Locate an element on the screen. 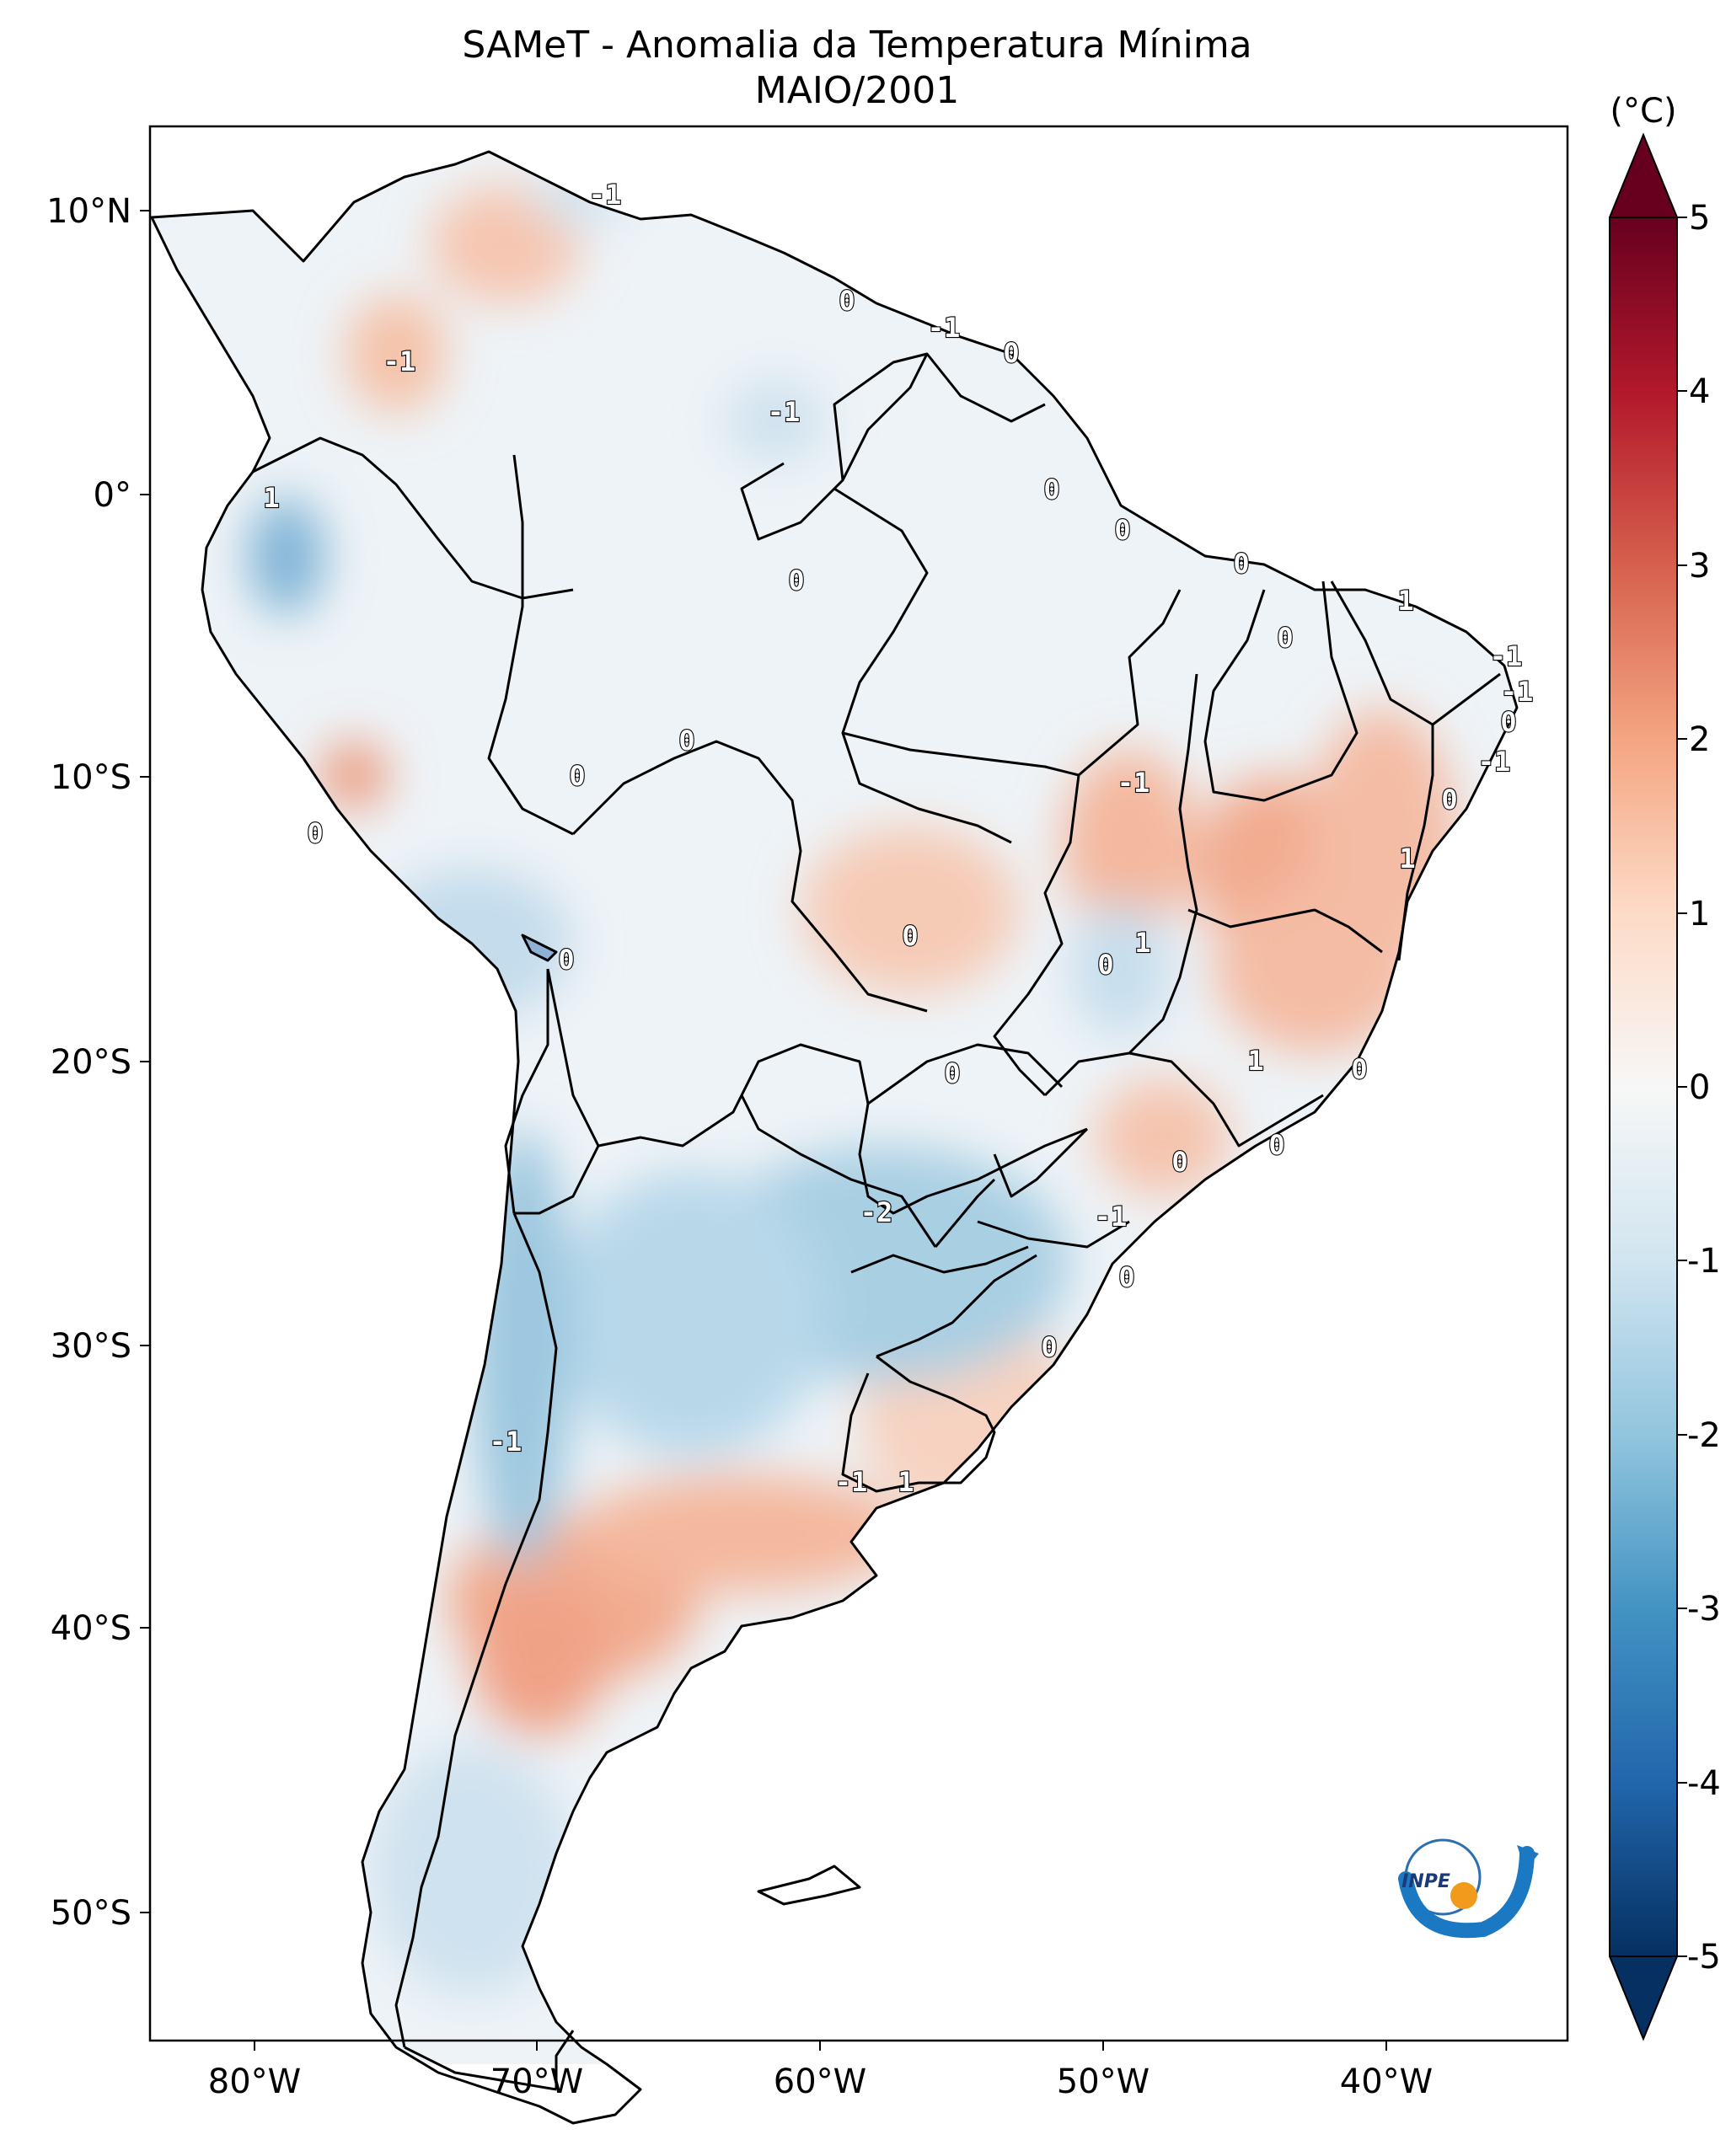 The image size is (1731, 2156). y-tick-label: 20°S is located at coordinates (91, 1062).